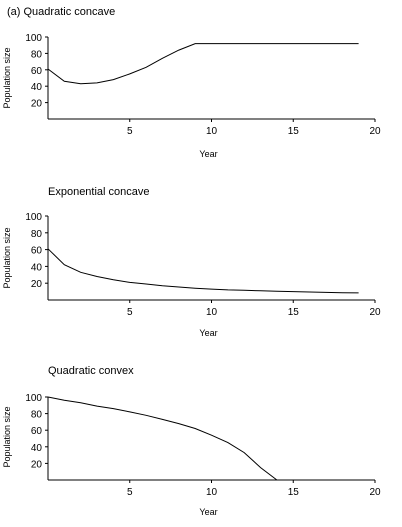 This screenshot has height=527, width=402. What do you see at coordinates (61, 12) in the screenshot?
I see `chart-title: (a) Quadratic concave` at bounding box center [61, 12].